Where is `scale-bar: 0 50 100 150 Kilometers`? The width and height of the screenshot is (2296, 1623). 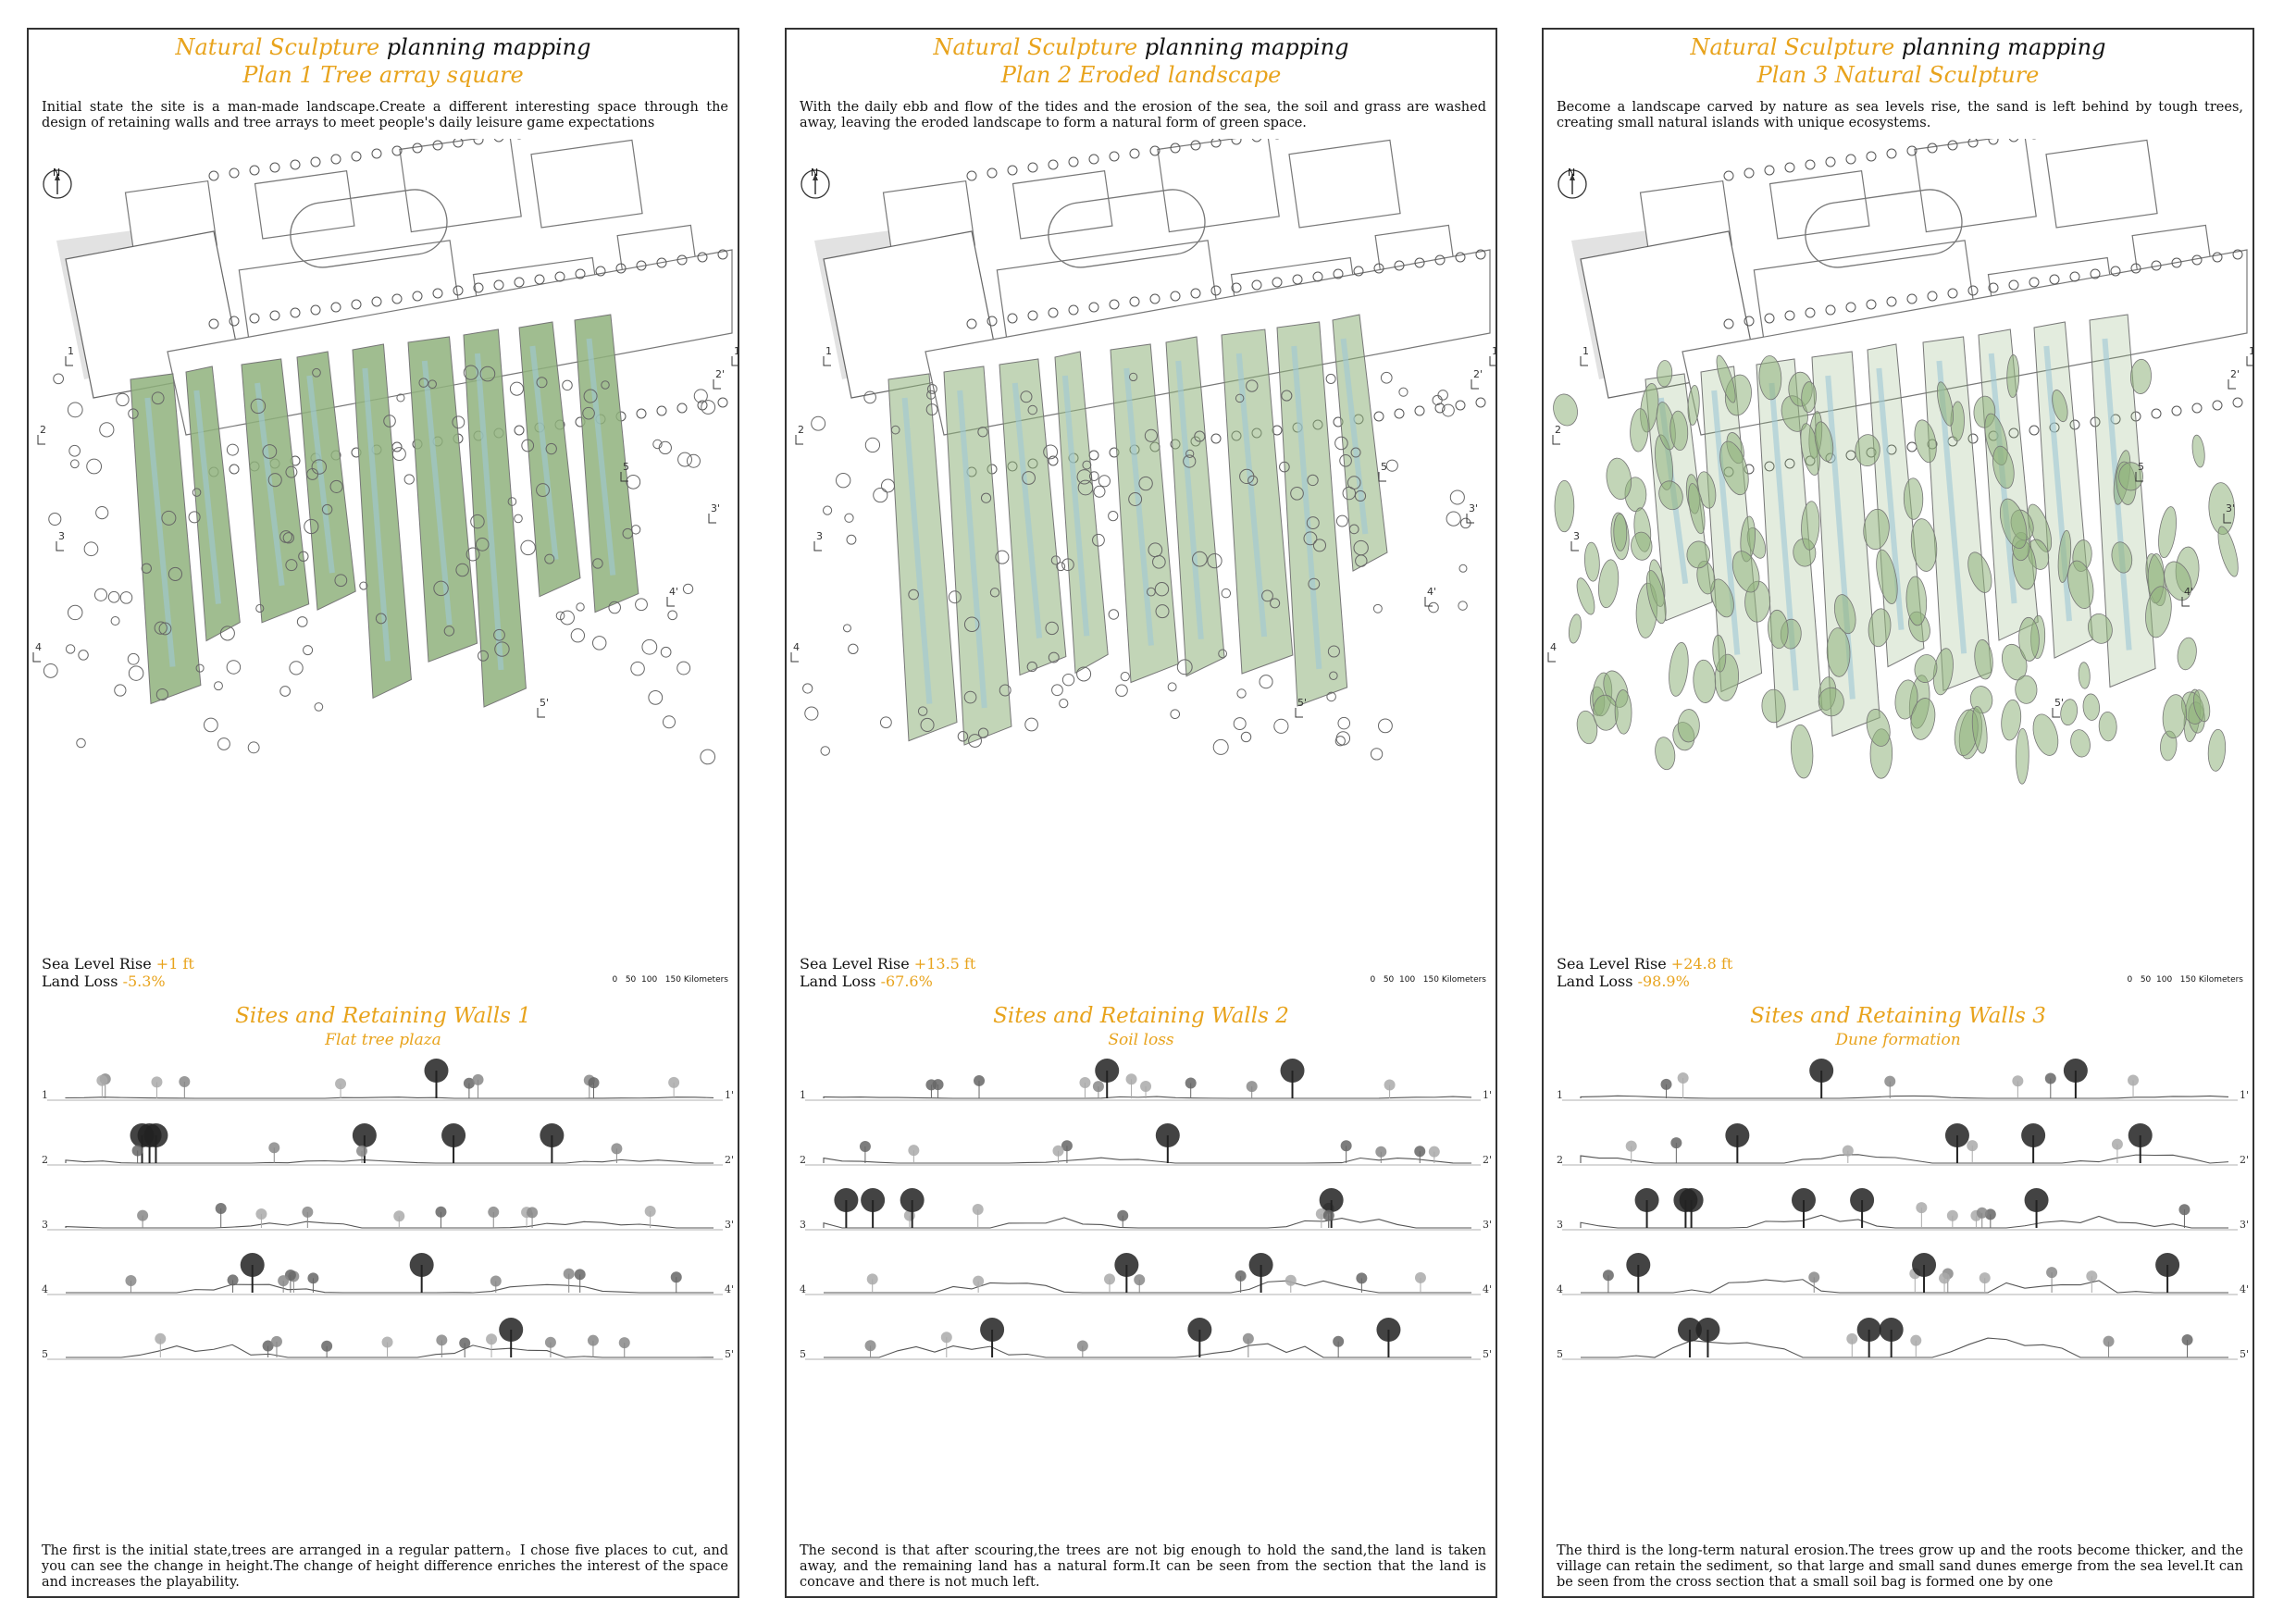
scale-bar: 0 50 100 150 Kilometers is located at coordinates (670, 980).